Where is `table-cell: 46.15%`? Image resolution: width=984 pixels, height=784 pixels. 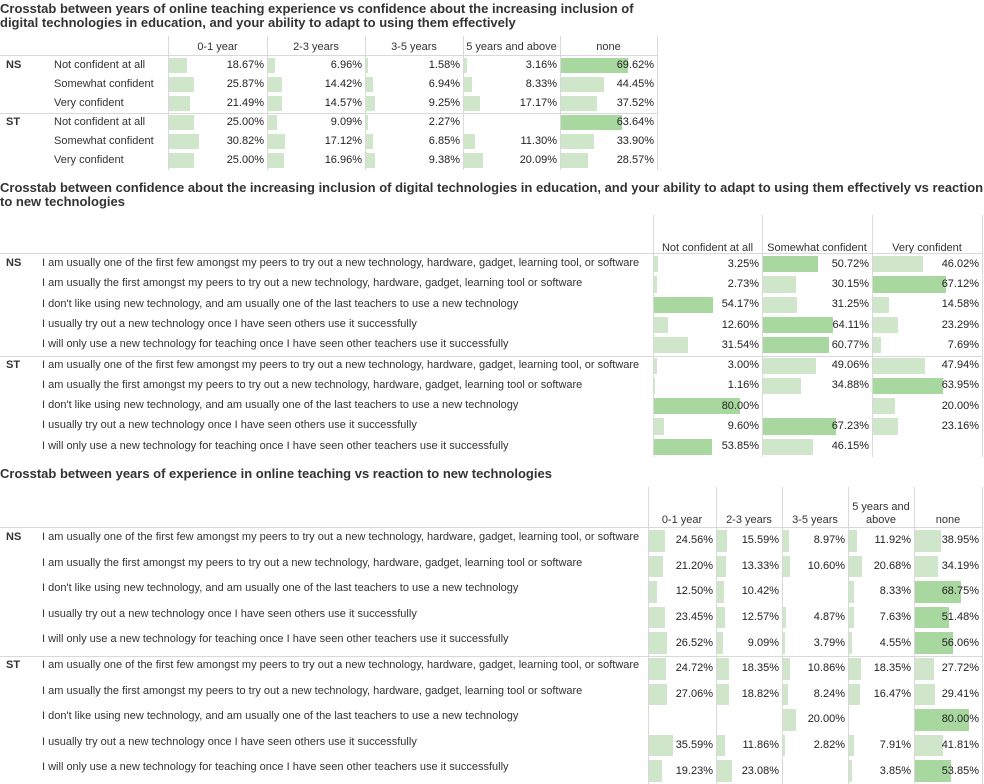 table-cell: 46.15% is located at coordinates (817, 447).